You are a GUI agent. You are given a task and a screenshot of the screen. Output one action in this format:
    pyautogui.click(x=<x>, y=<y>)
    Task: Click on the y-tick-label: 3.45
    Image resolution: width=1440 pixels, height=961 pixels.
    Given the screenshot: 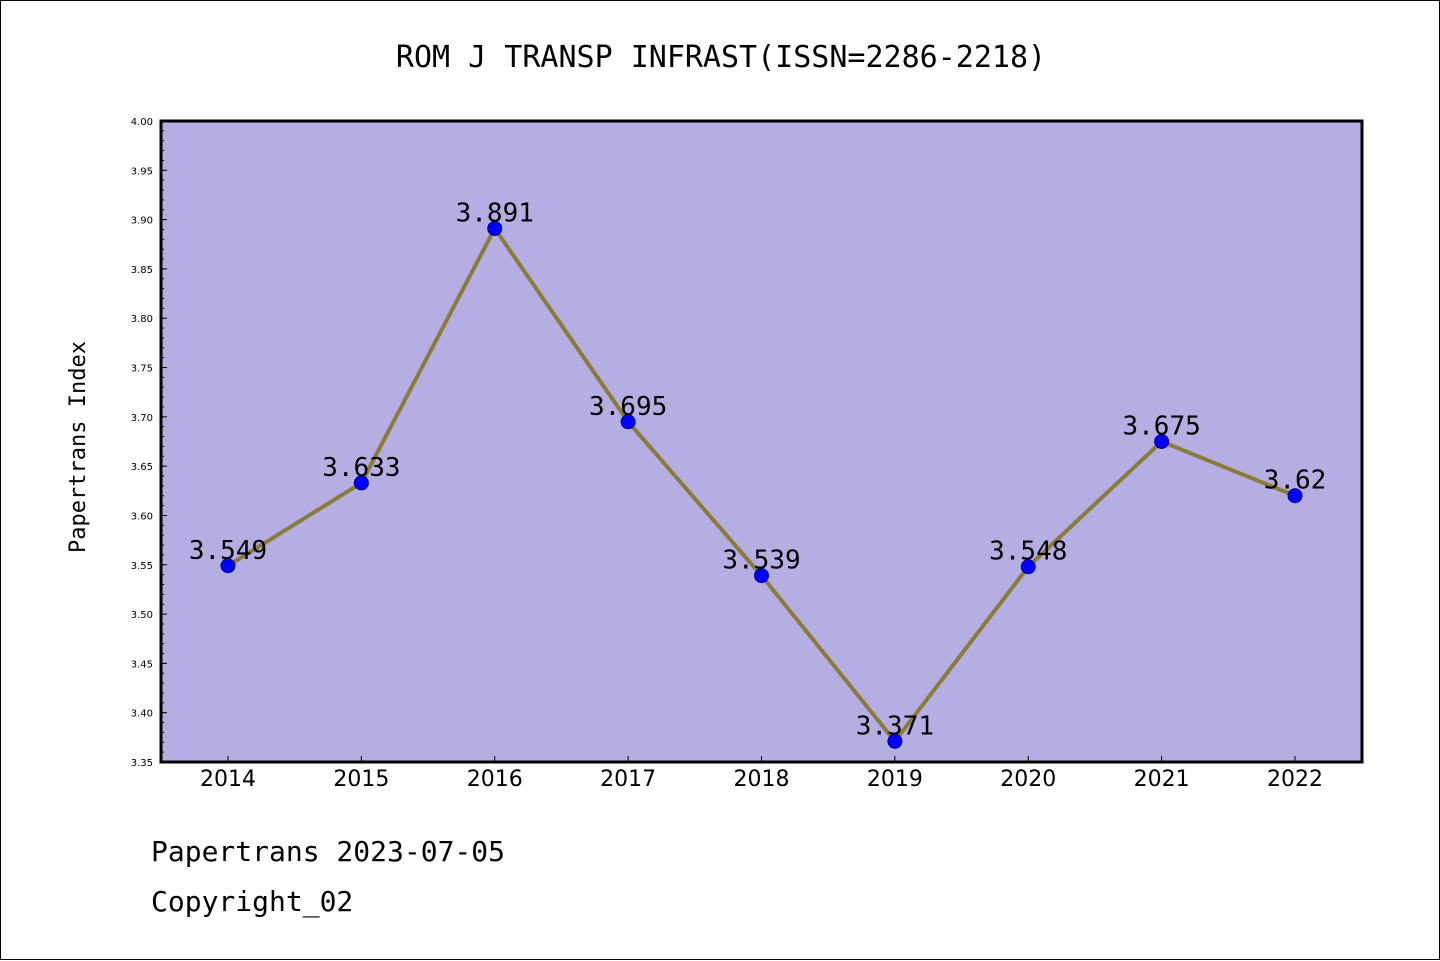 What is the action you would take?
    pyautogui.click(x=142, y=664)
    